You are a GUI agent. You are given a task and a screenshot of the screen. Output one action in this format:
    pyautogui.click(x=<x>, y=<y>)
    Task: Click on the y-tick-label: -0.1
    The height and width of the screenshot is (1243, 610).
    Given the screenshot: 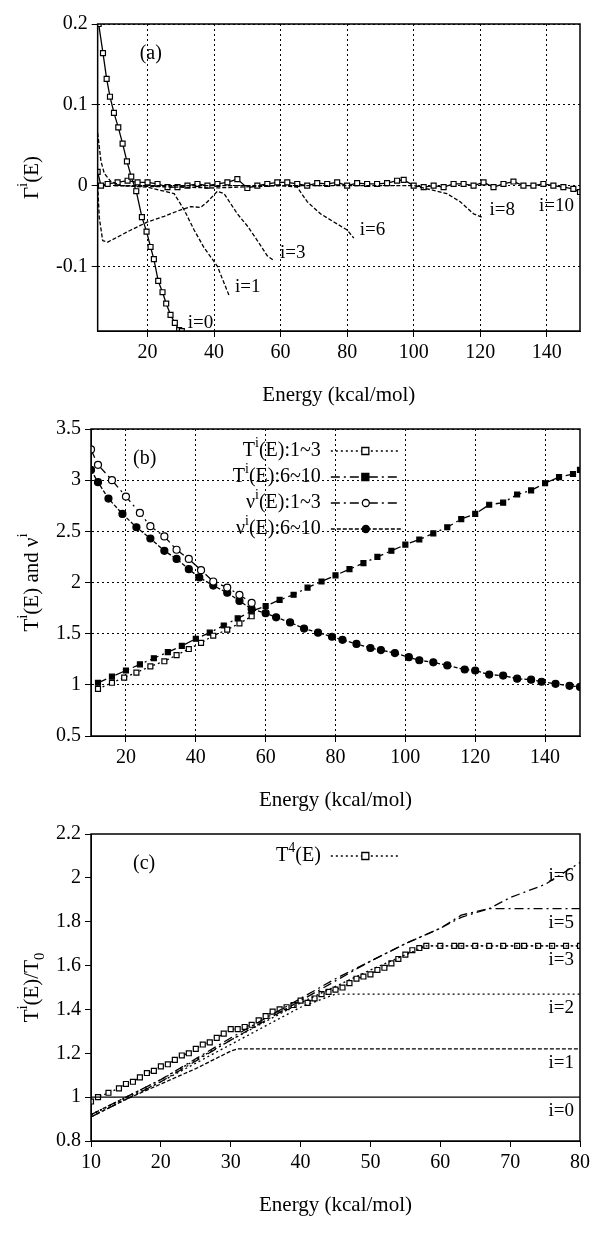 What is the action you would take?
    pyautogui.click(x=71, y=264)
    